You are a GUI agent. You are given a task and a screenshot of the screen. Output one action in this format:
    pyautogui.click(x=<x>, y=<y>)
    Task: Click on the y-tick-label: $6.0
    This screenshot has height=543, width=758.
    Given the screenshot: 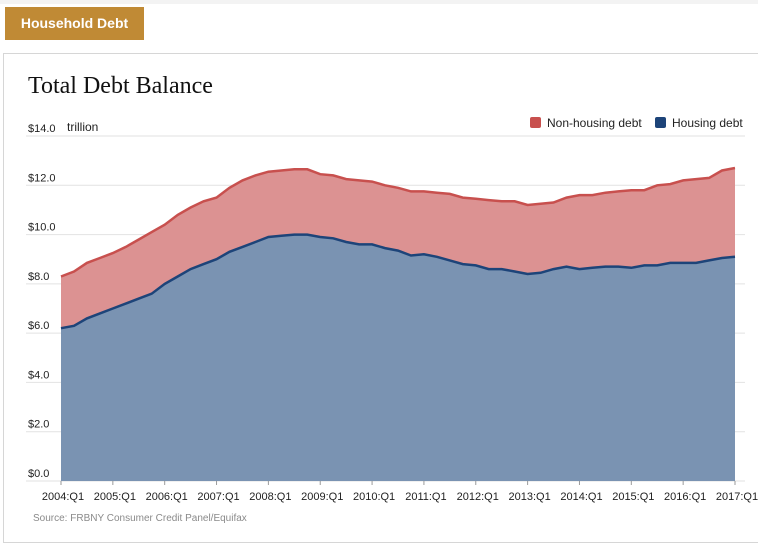 What is the action you would take?
    pyautogui.click(x=38, y=326)
    